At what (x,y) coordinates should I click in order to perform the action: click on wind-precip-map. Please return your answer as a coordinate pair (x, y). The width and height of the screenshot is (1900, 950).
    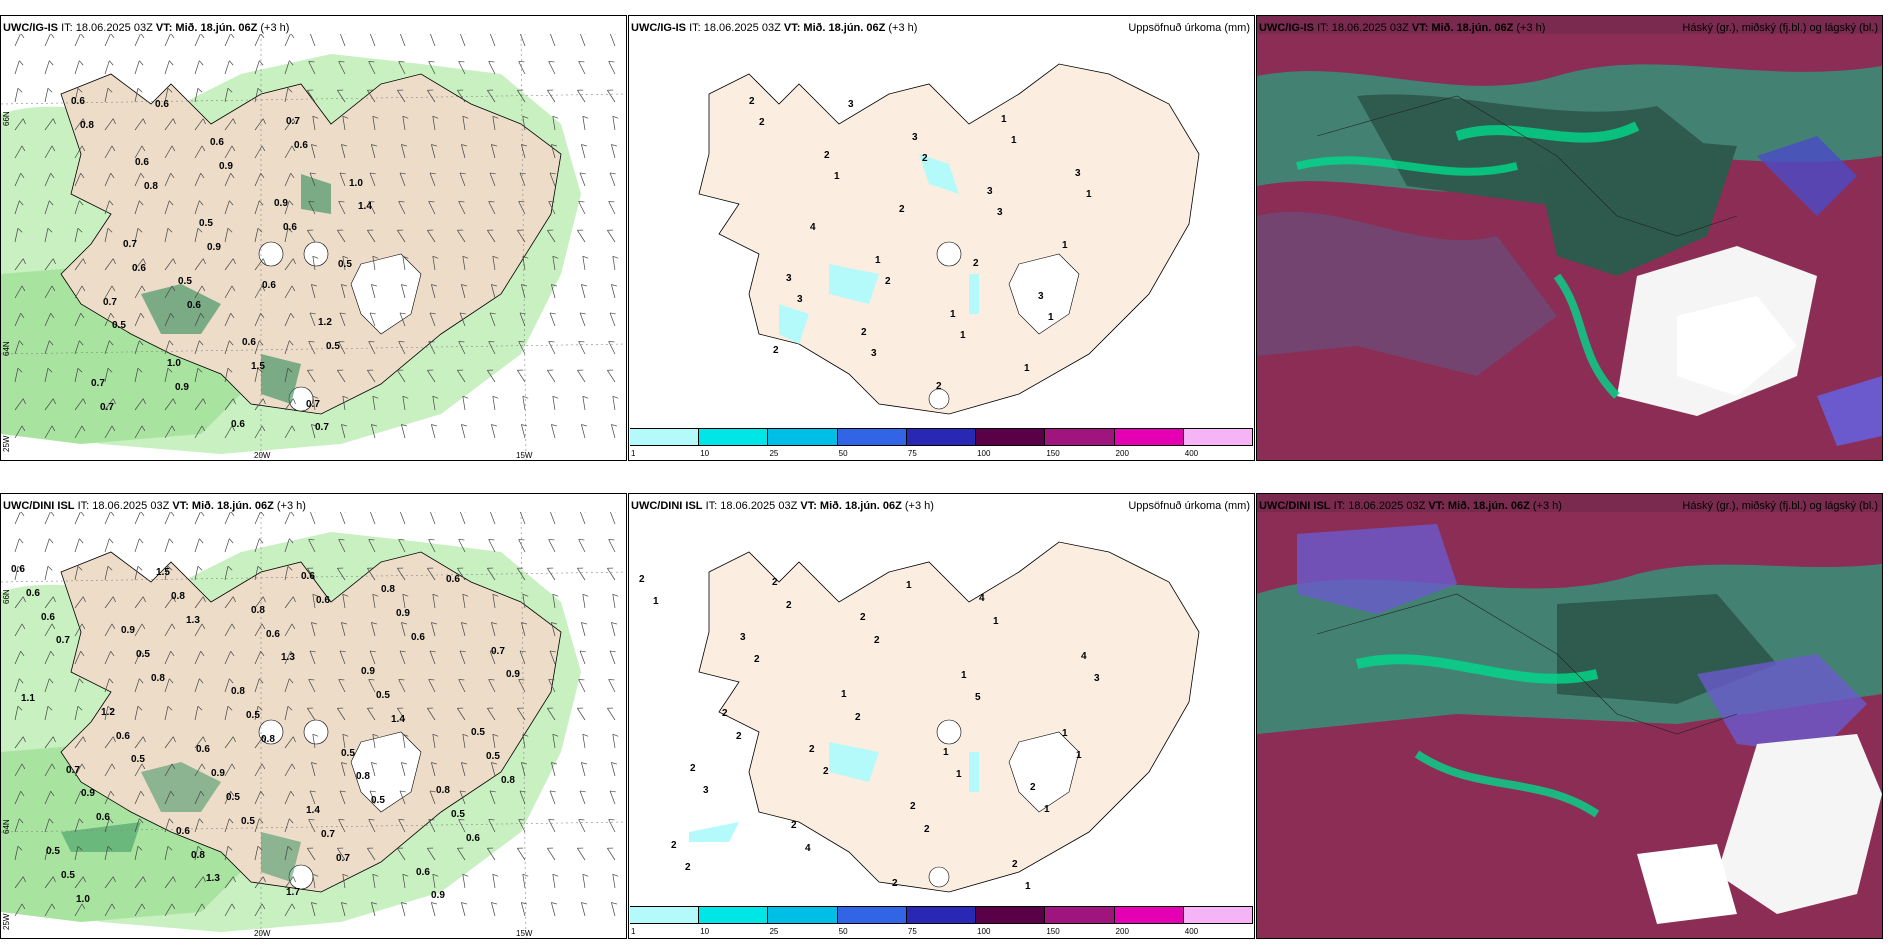
    Looking at the image, I should click on (313, 725).